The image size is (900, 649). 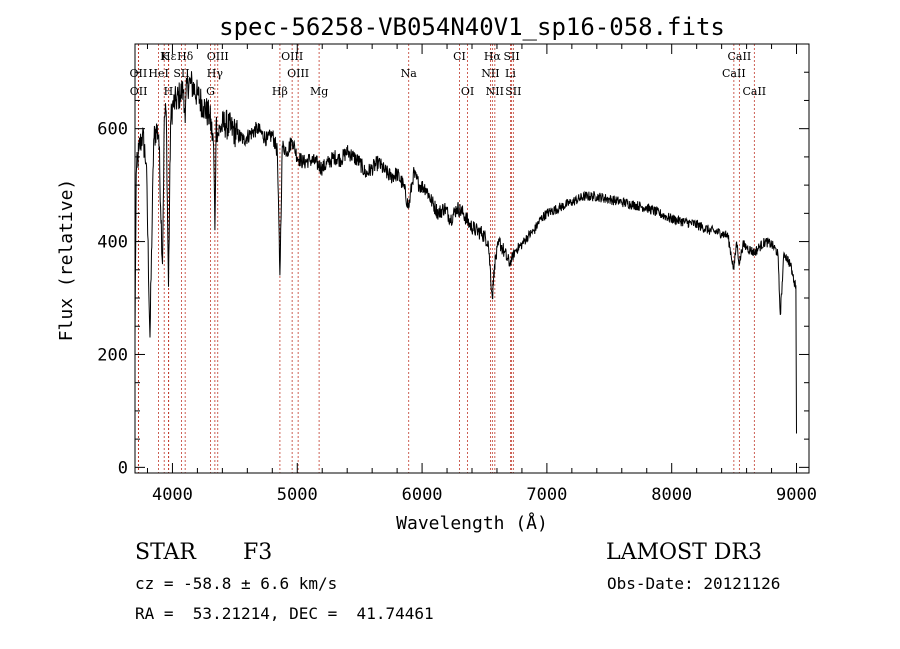 What do you see at coordinates (280, 91) in the screenshot?
I see `spectral-line-label: Hβ` at bounding box center [280, 91].